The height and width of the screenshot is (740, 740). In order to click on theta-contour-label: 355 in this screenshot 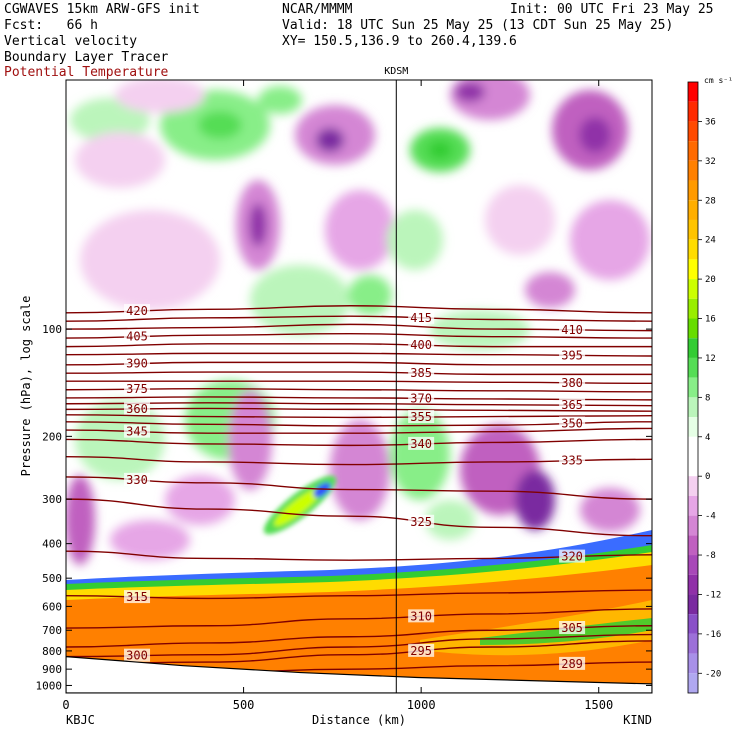, I will do `click(421, 417)`.